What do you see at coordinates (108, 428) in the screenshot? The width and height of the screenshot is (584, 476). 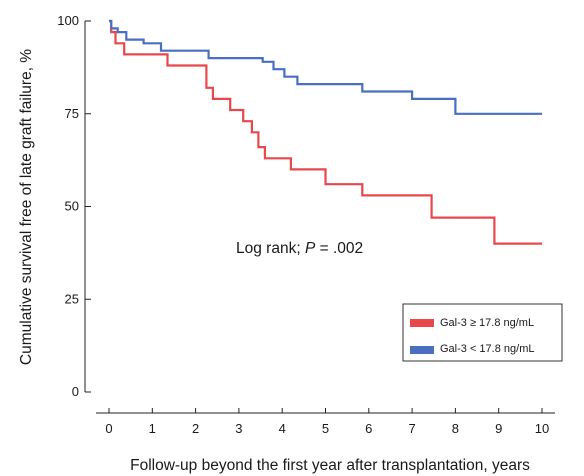 I see `x-tick-label: 0` at bounding box center [108, 428].